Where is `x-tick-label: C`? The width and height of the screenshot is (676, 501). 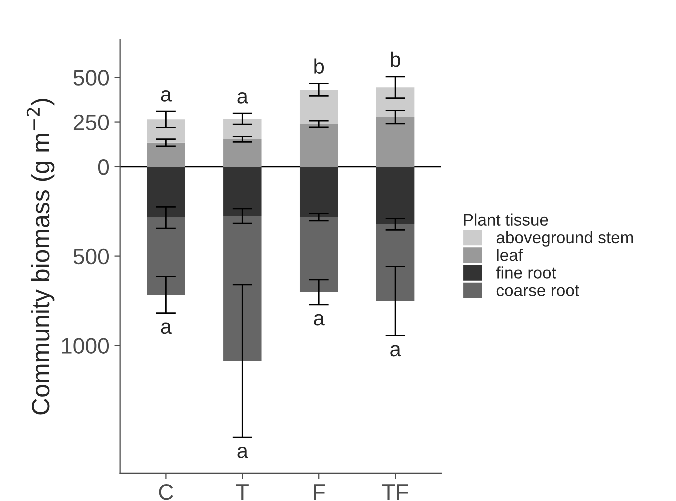
x-tick-label: C is located at coordinates (166, 492).